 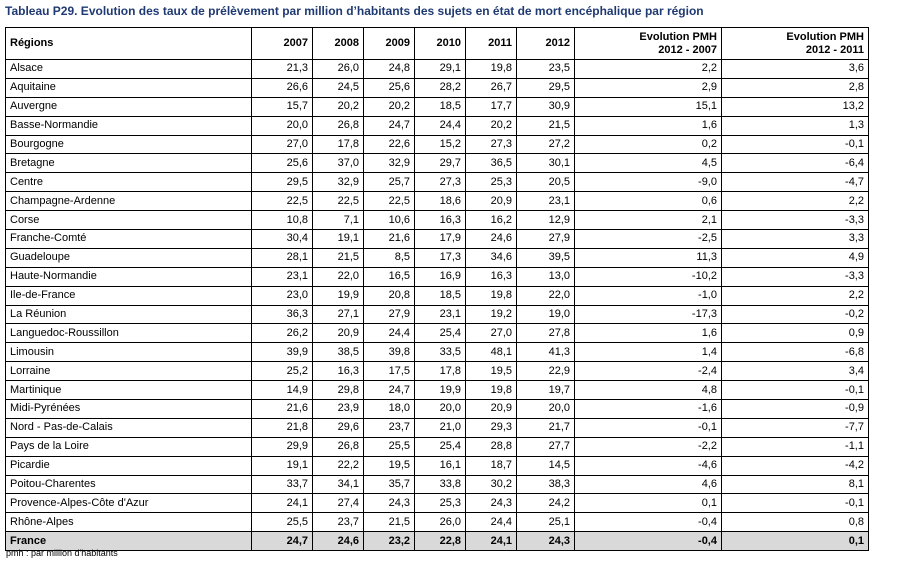 I want to click on table-row: Auvergne 15,7 20,2 20,2 18,5 17,7 30,9 15,1 13,2, so click(x=437, y=106).